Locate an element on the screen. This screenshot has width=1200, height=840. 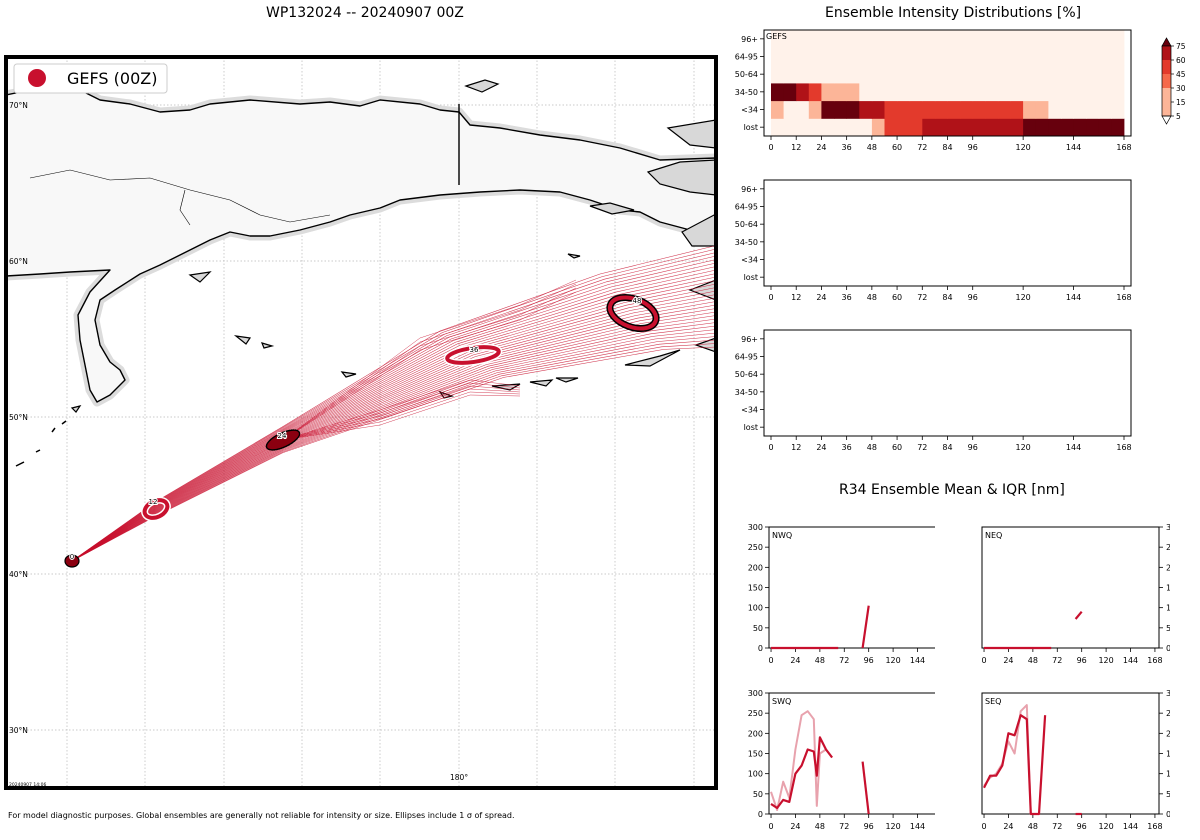
r34-ytick-label: 300 is located at coordinates (755, 693).